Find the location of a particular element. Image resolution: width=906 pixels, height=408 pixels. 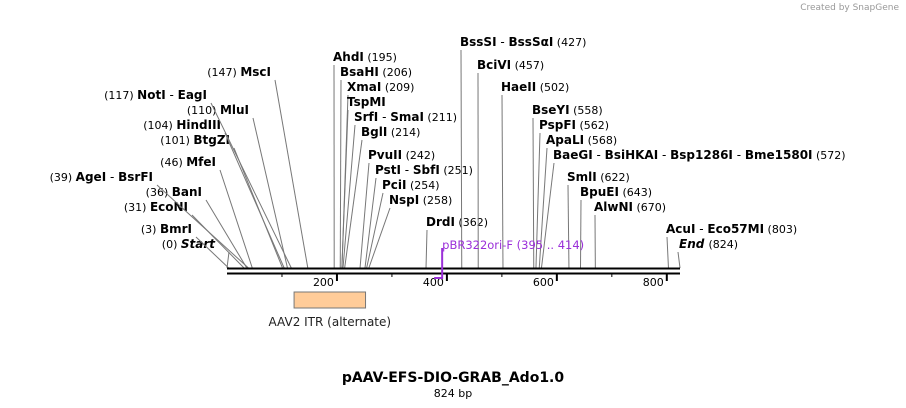

primer-arrow is located at coordinates (439, 263).